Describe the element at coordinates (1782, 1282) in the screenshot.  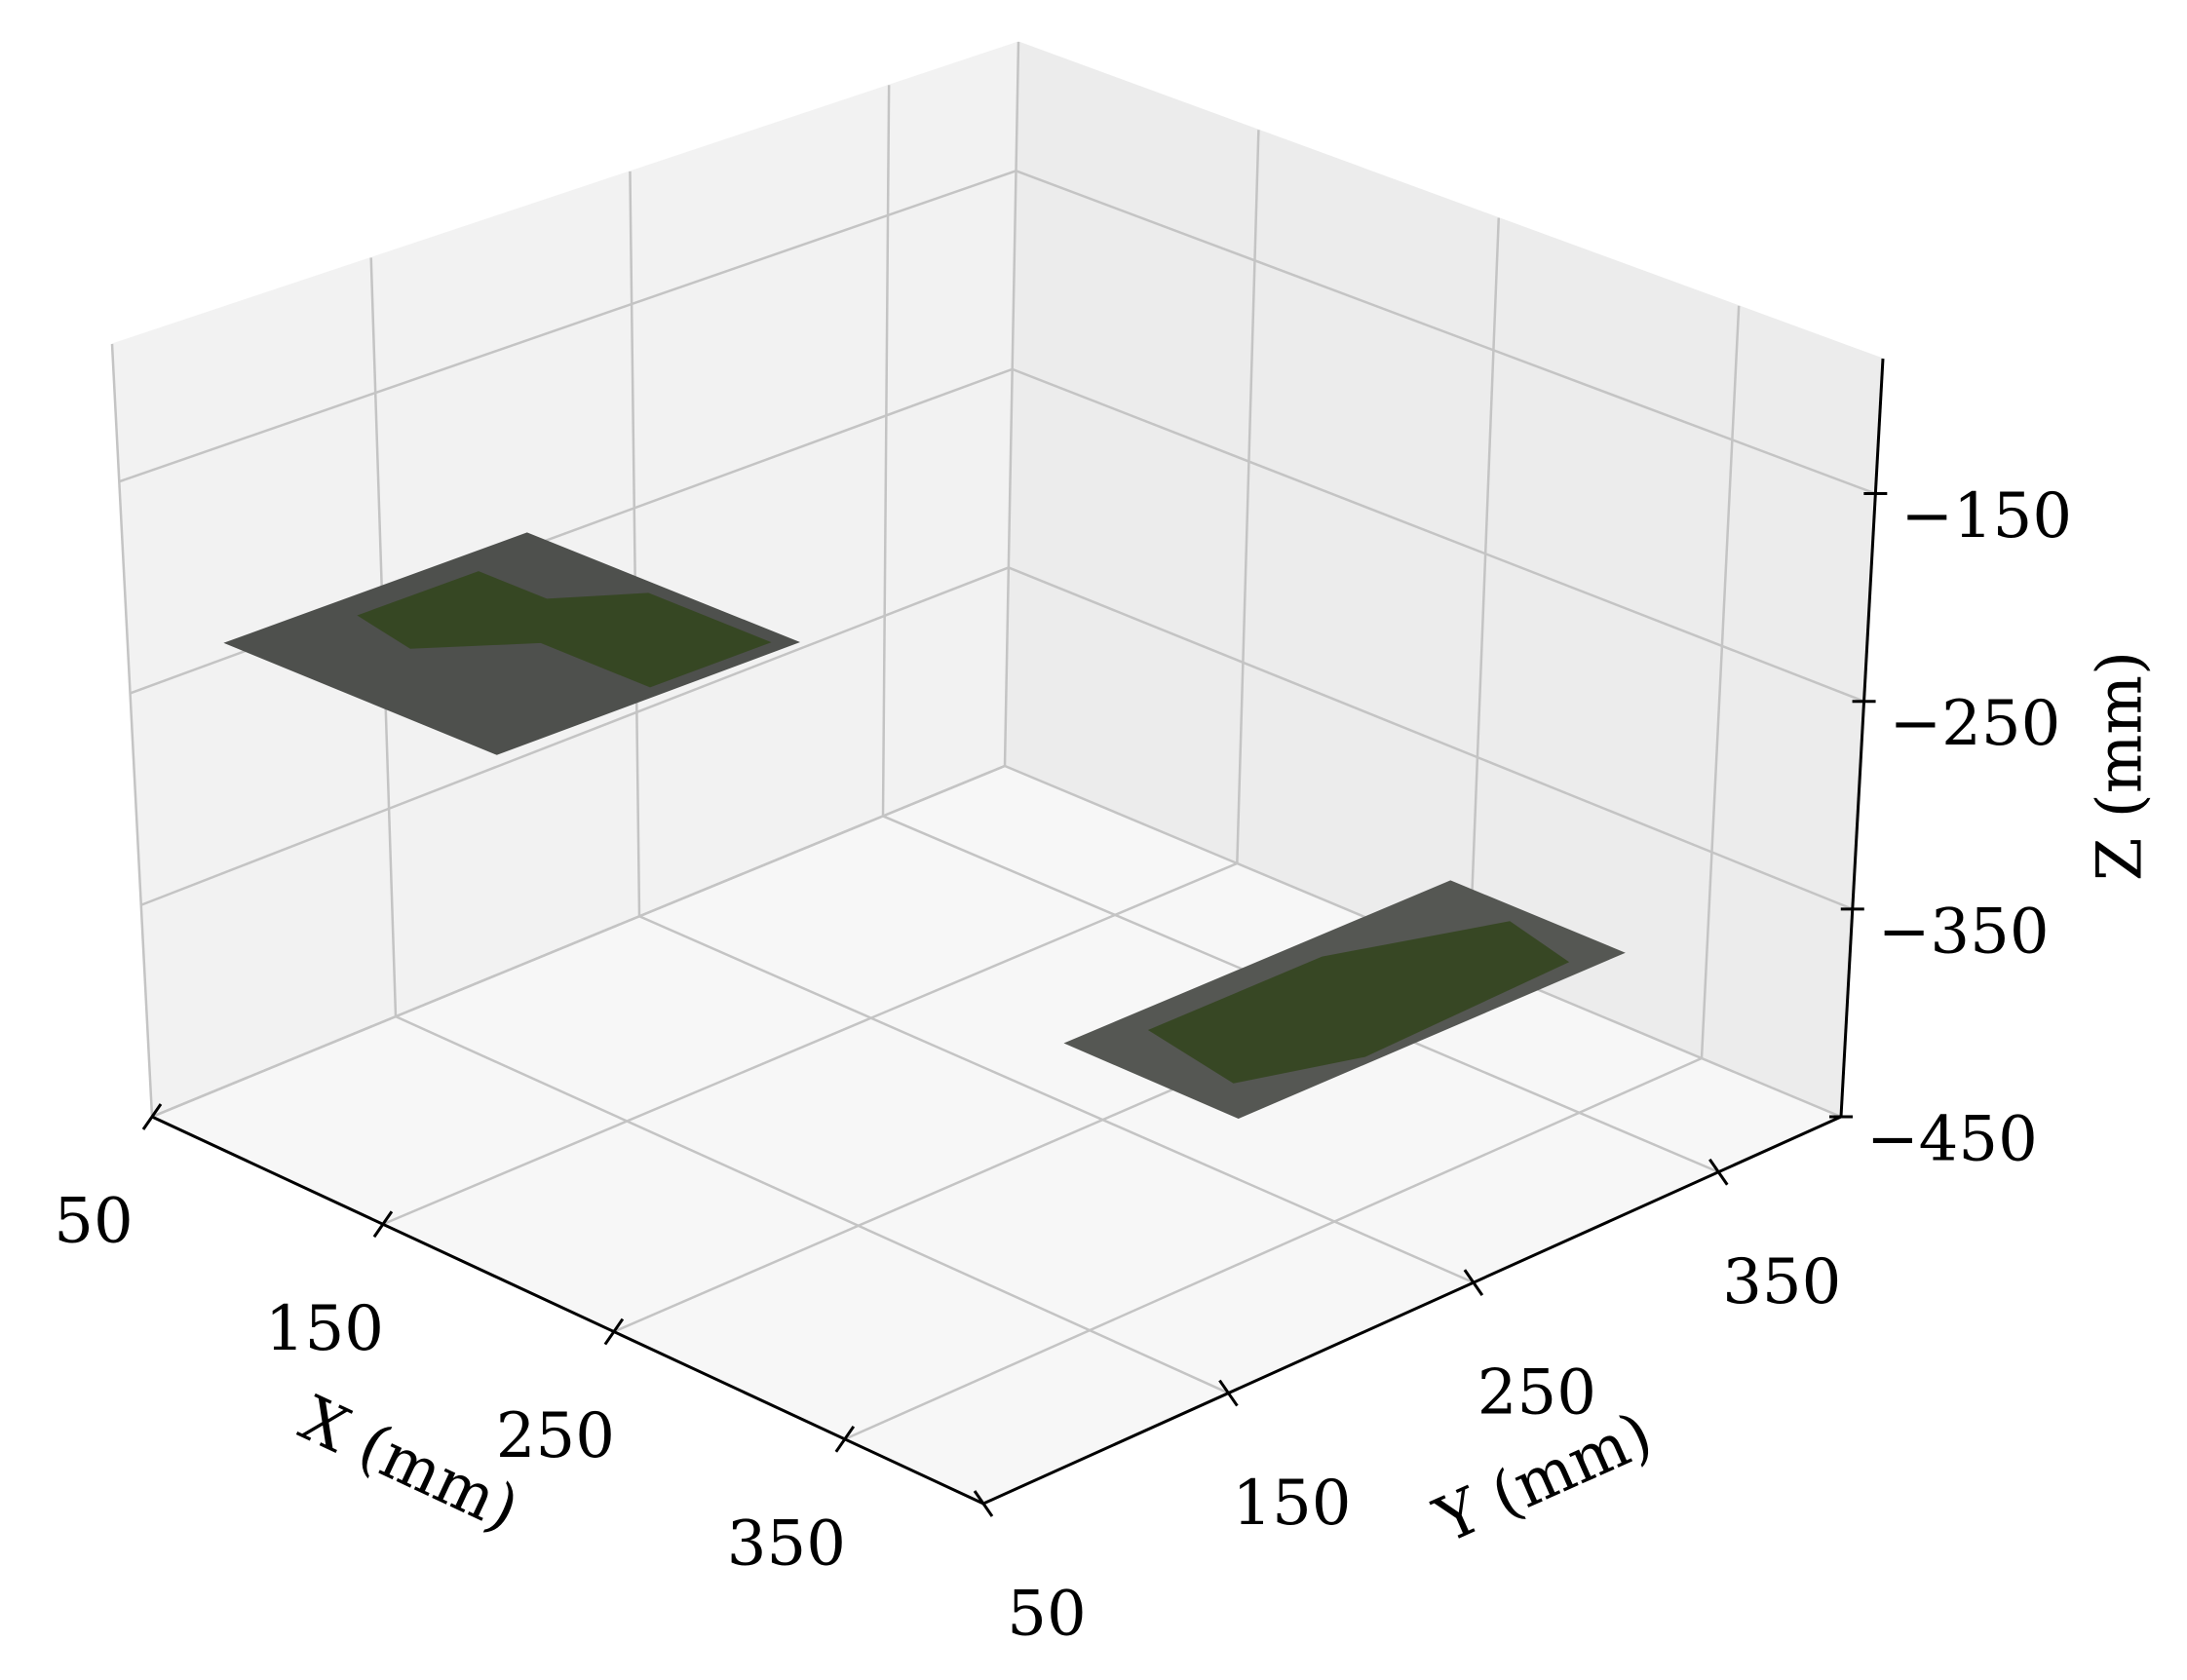
I see `y-tick-label: 350` at that location.